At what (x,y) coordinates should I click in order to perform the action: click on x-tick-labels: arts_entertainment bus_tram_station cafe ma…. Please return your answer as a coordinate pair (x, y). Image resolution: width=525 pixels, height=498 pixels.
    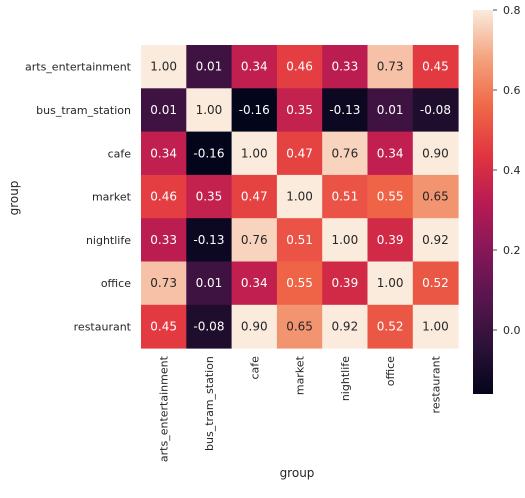
    Looking at the image, I should click on (300, 408).